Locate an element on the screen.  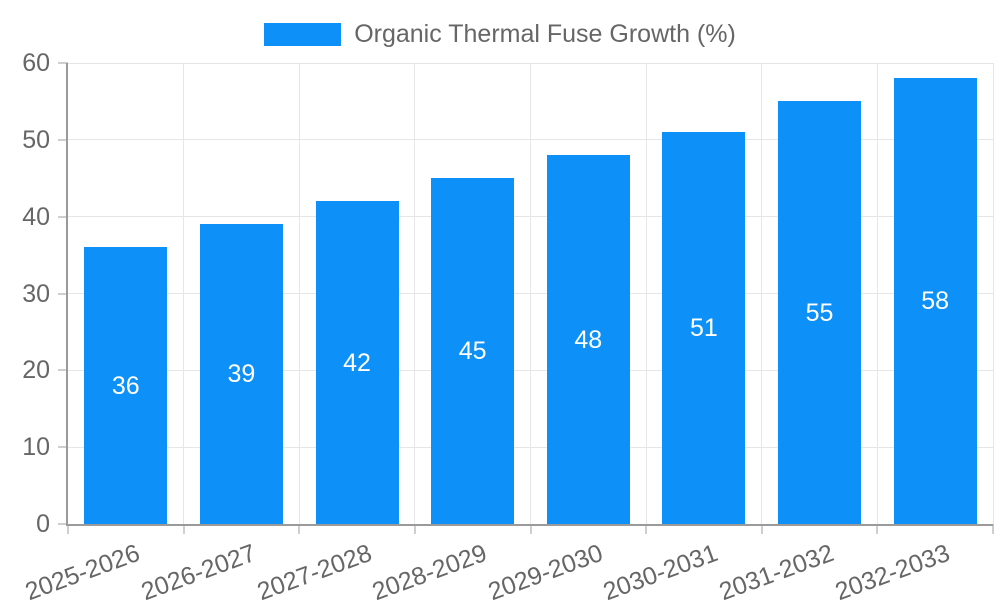
bar-value-label: 55 is located at coordinates (819, 312).